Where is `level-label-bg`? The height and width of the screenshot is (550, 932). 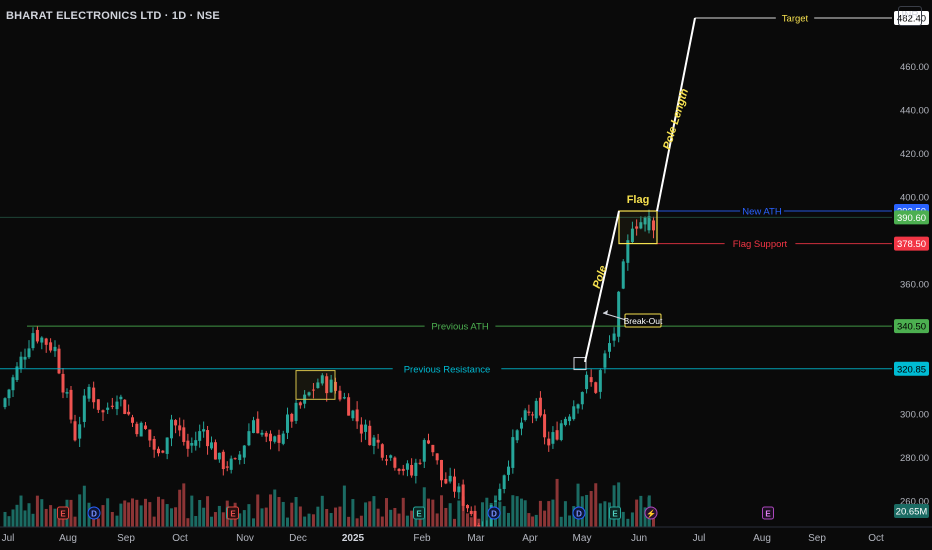 level-label-bg is located at coordinates (460, 326).